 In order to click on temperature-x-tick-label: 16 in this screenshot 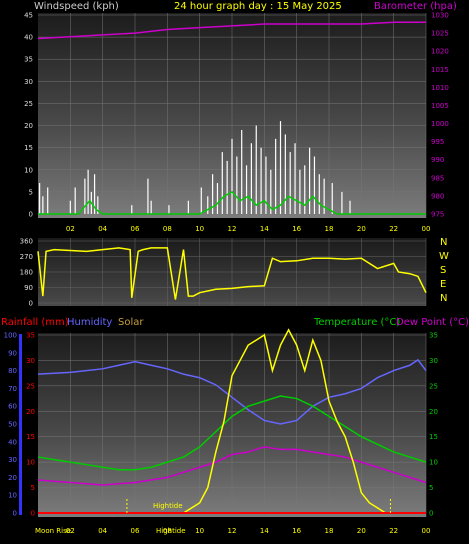, I will do `click(296, 531)`.